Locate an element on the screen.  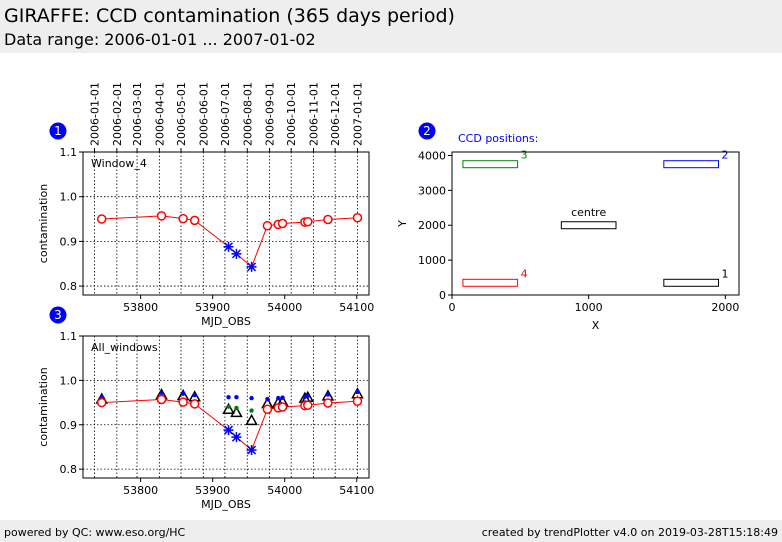
badge-number-2: 2 is located at coordinates (427, 131).